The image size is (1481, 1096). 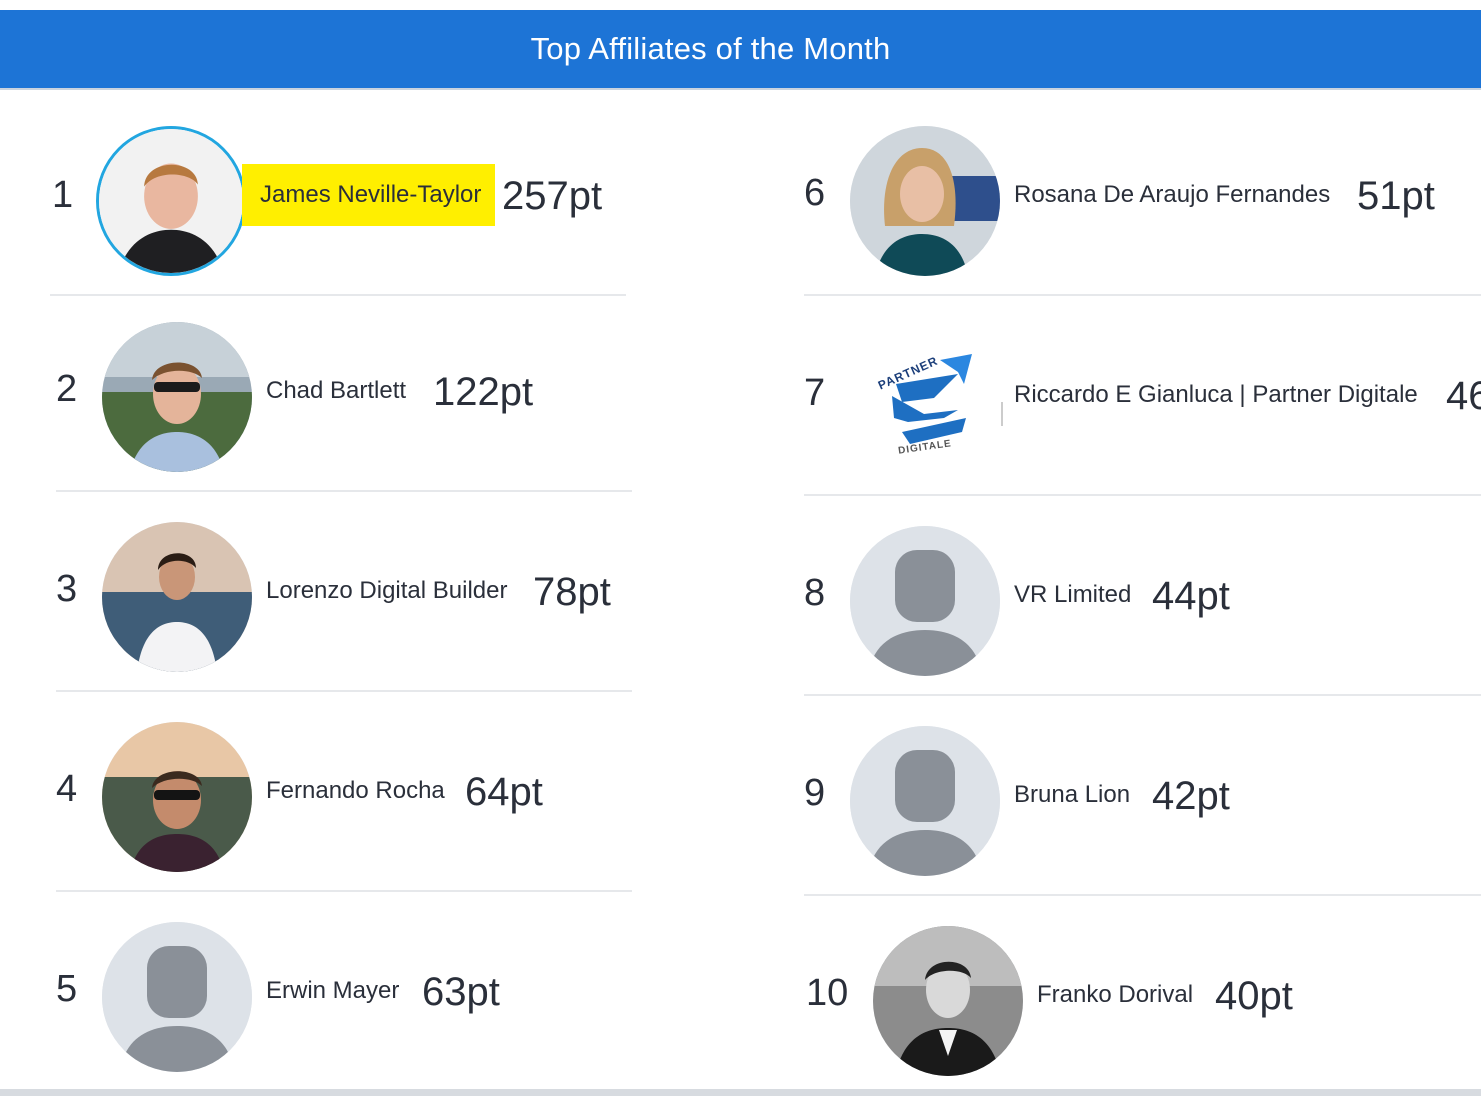 What do you see at coordinates (461, 992) in the screenshot?
I see `affiliate-points: 63pt` at bounding box center [461, 992].